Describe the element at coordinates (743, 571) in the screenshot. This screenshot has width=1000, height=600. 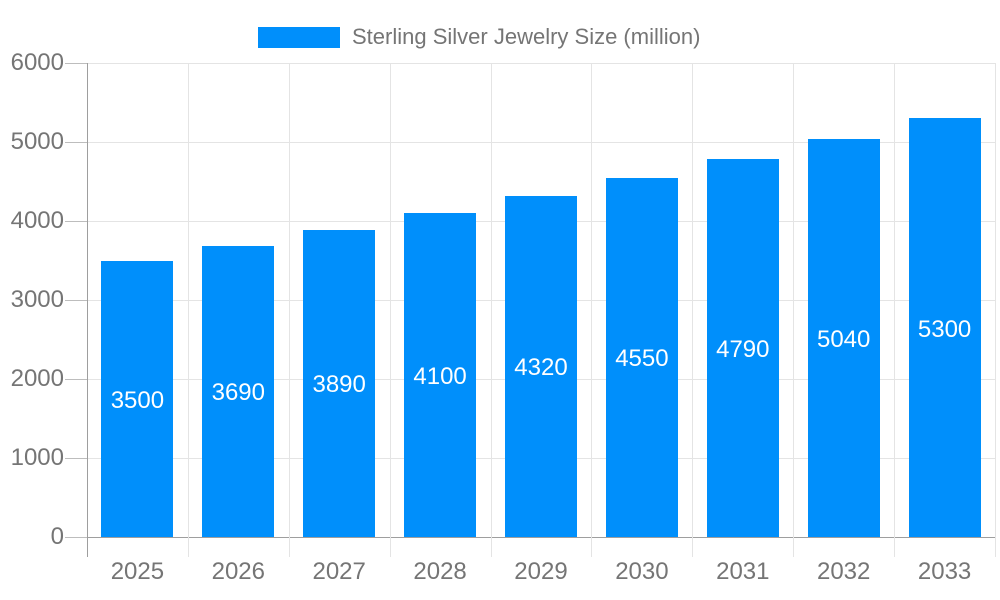
I see `x-axis-category-label: 2031` at that location.